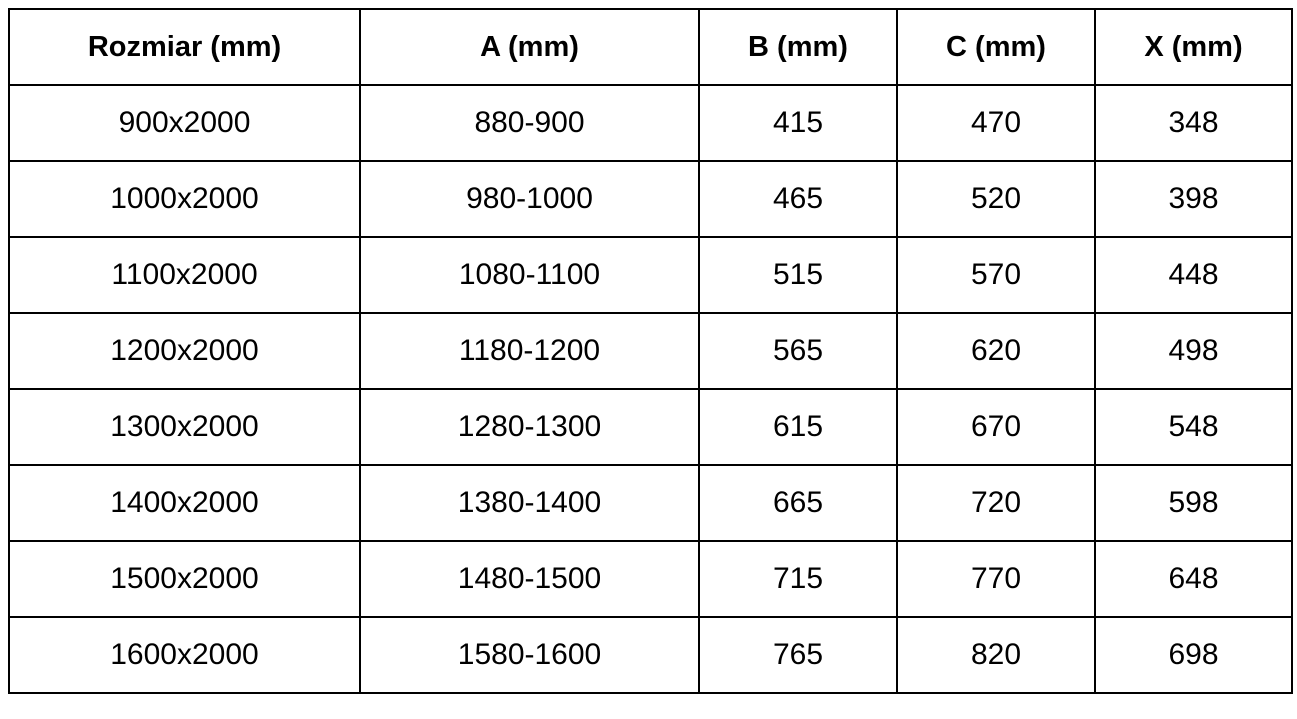  What do you see at coordinates (529, 655) in the screenshot?
I see `cell-a: 1580-1600` at bounding box center [529, 655].